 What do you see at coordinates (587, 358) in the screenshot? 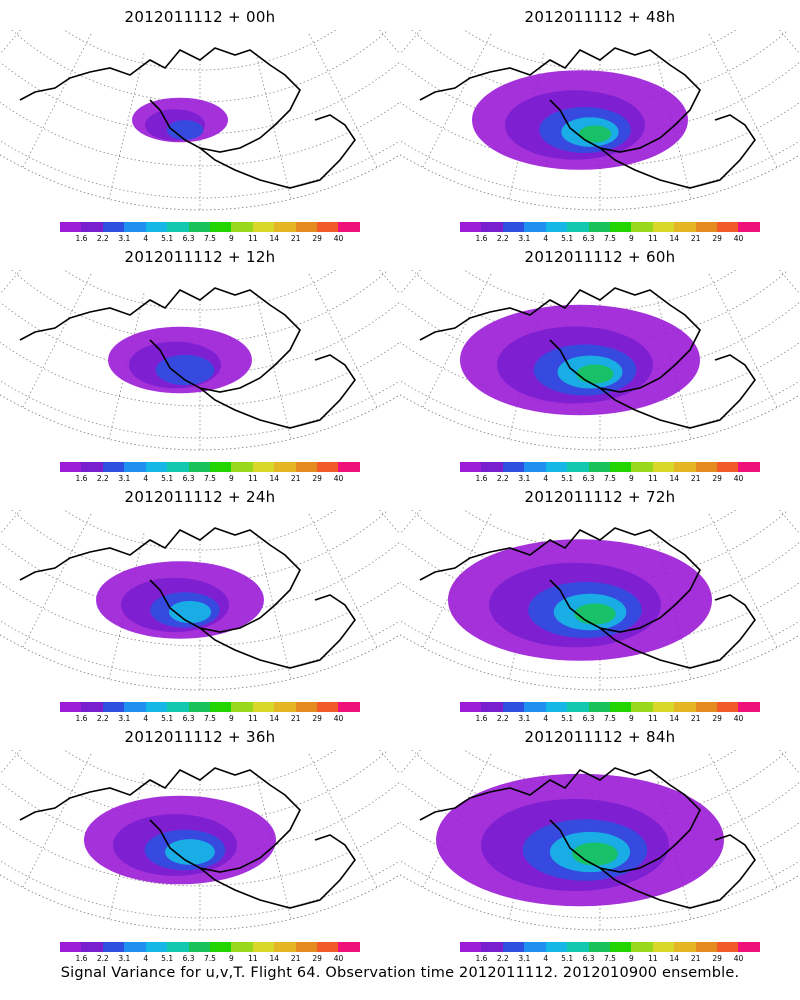
I see `coastline` at bounding box center [587, 358].